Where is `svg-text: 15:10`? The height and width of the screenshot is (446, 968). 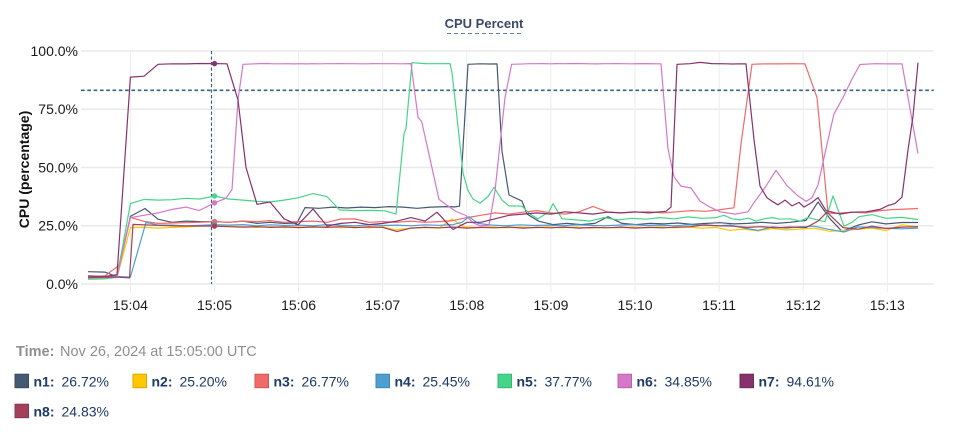 svg-text: 15:10 is located at coordinates (634, 305).